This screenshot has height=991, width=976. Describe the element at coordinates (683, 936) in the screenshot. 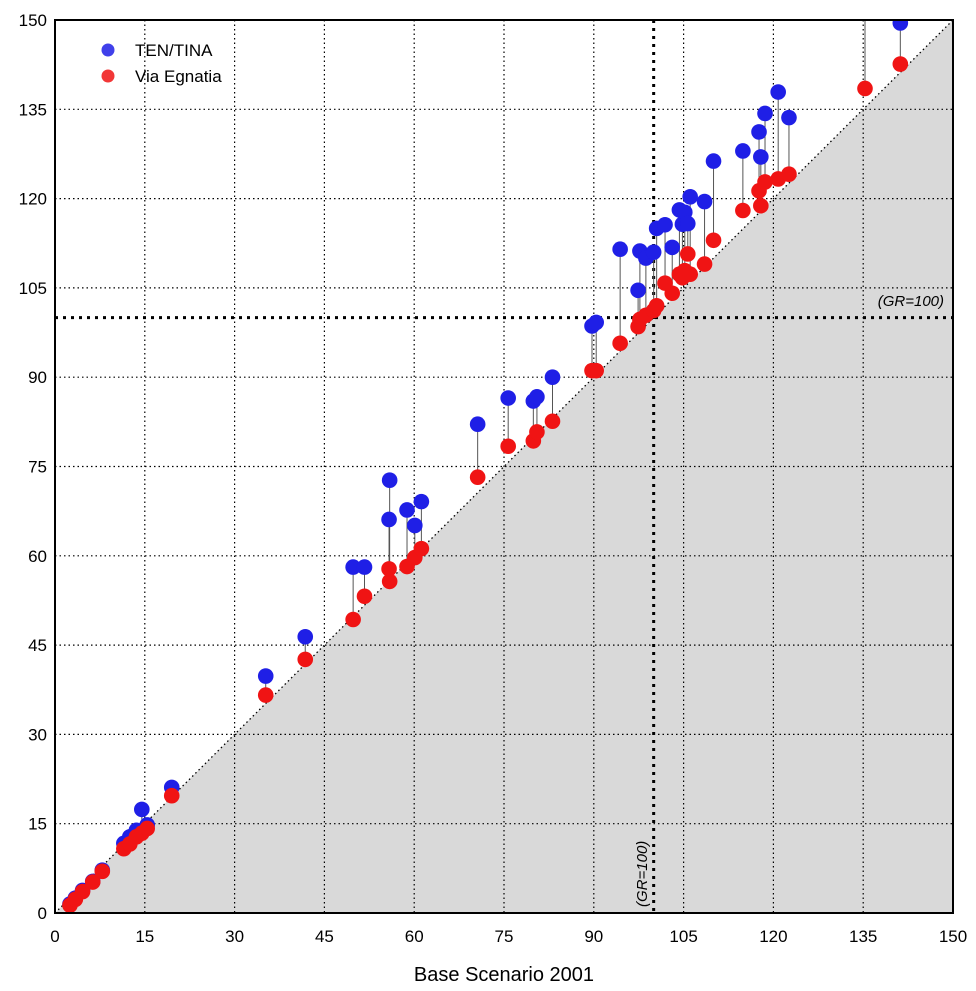

I see `x-tick-label: 105` at that location.